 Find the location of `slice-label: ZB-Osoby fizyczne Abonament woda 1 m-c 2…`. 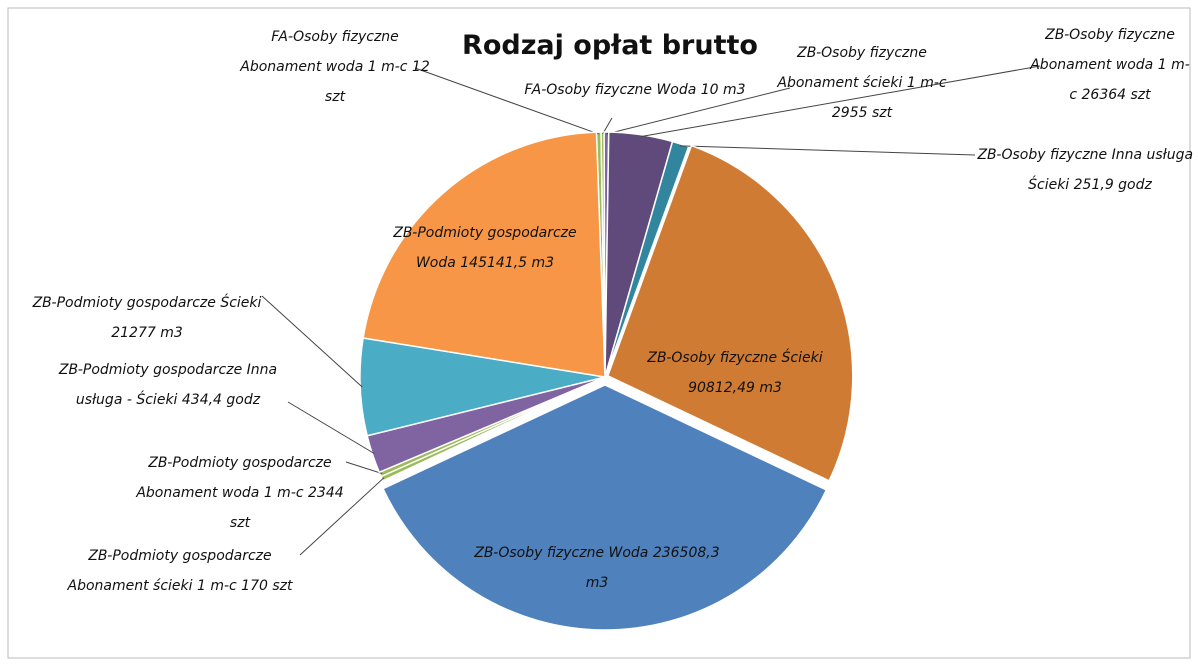

slice-label: ZB-Osoby fizyczne Abonament woda 1 m-c 2… is located at coordinates (1110, 65).